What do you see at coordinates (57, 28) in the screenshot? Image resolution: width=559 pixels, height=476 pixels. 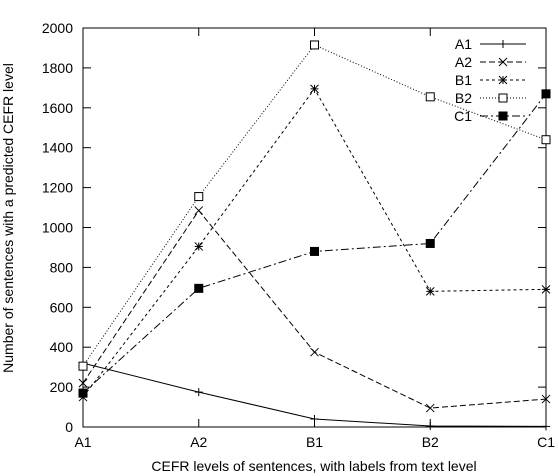 I see `y-tick-label: 2000` at bounding box center [57, 28].